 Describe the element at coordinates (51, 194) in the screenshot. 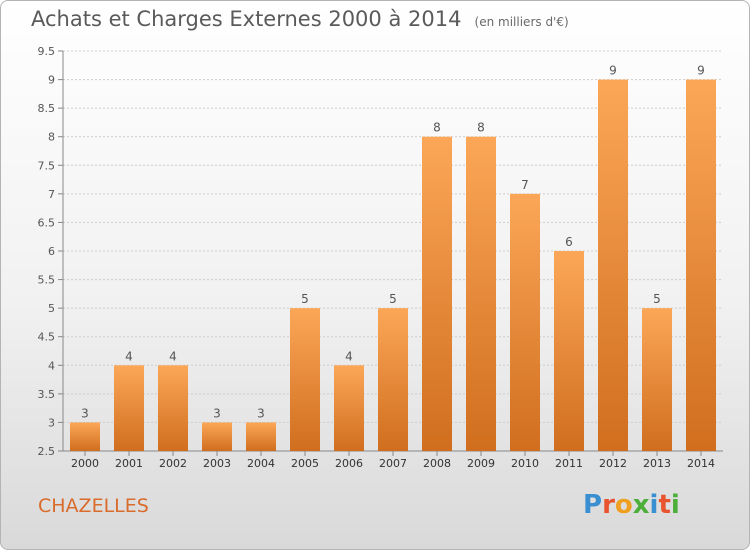

I see `y-tick-label: 7` at that location.